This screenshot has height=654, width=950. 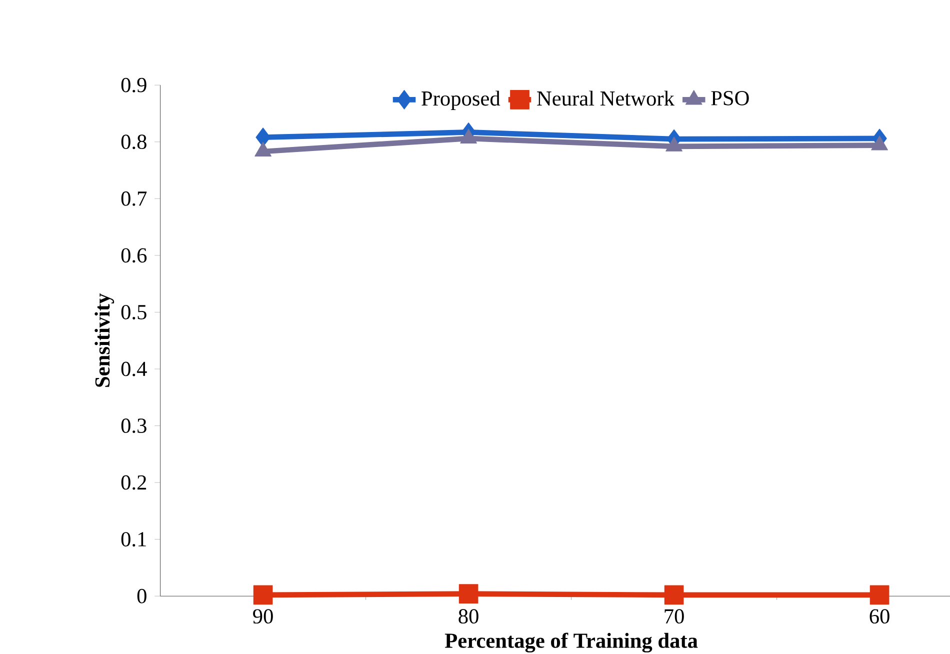 What do you see at coordinates (141, 596) in the screenshot?
I see `y-tick-label: 0` at bounding box center [141, 596].